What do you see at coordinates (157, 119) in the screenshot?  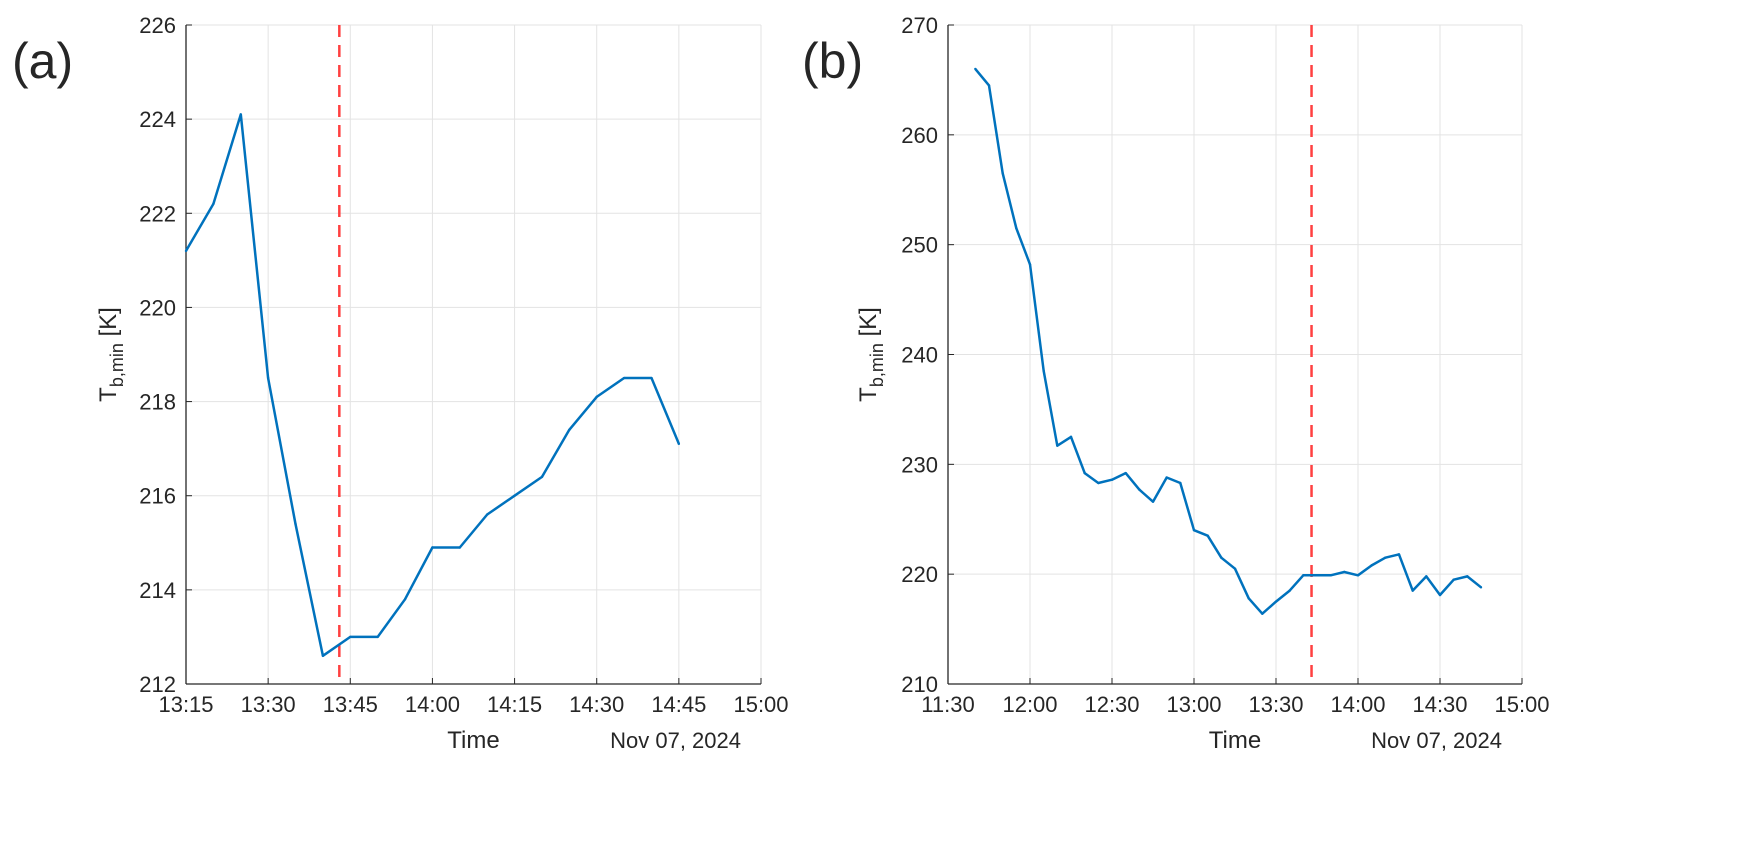 I see `y-tick-label: 224` at bounding box center [157, 119].